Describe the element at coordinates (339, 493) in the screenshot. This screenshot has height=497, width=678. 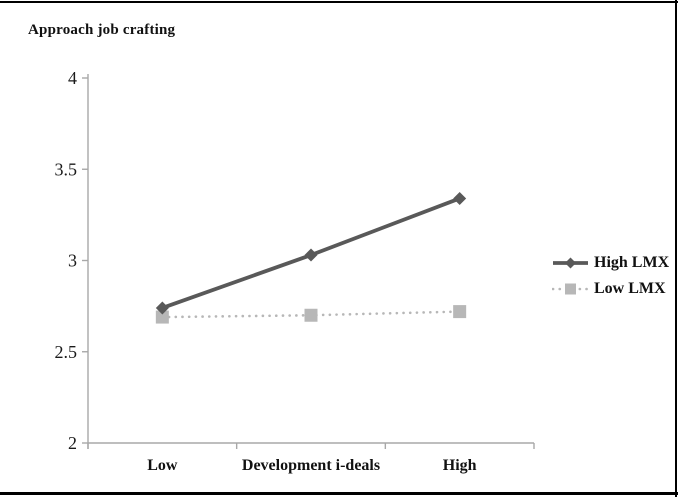
I see `bottom-rule` at that location.